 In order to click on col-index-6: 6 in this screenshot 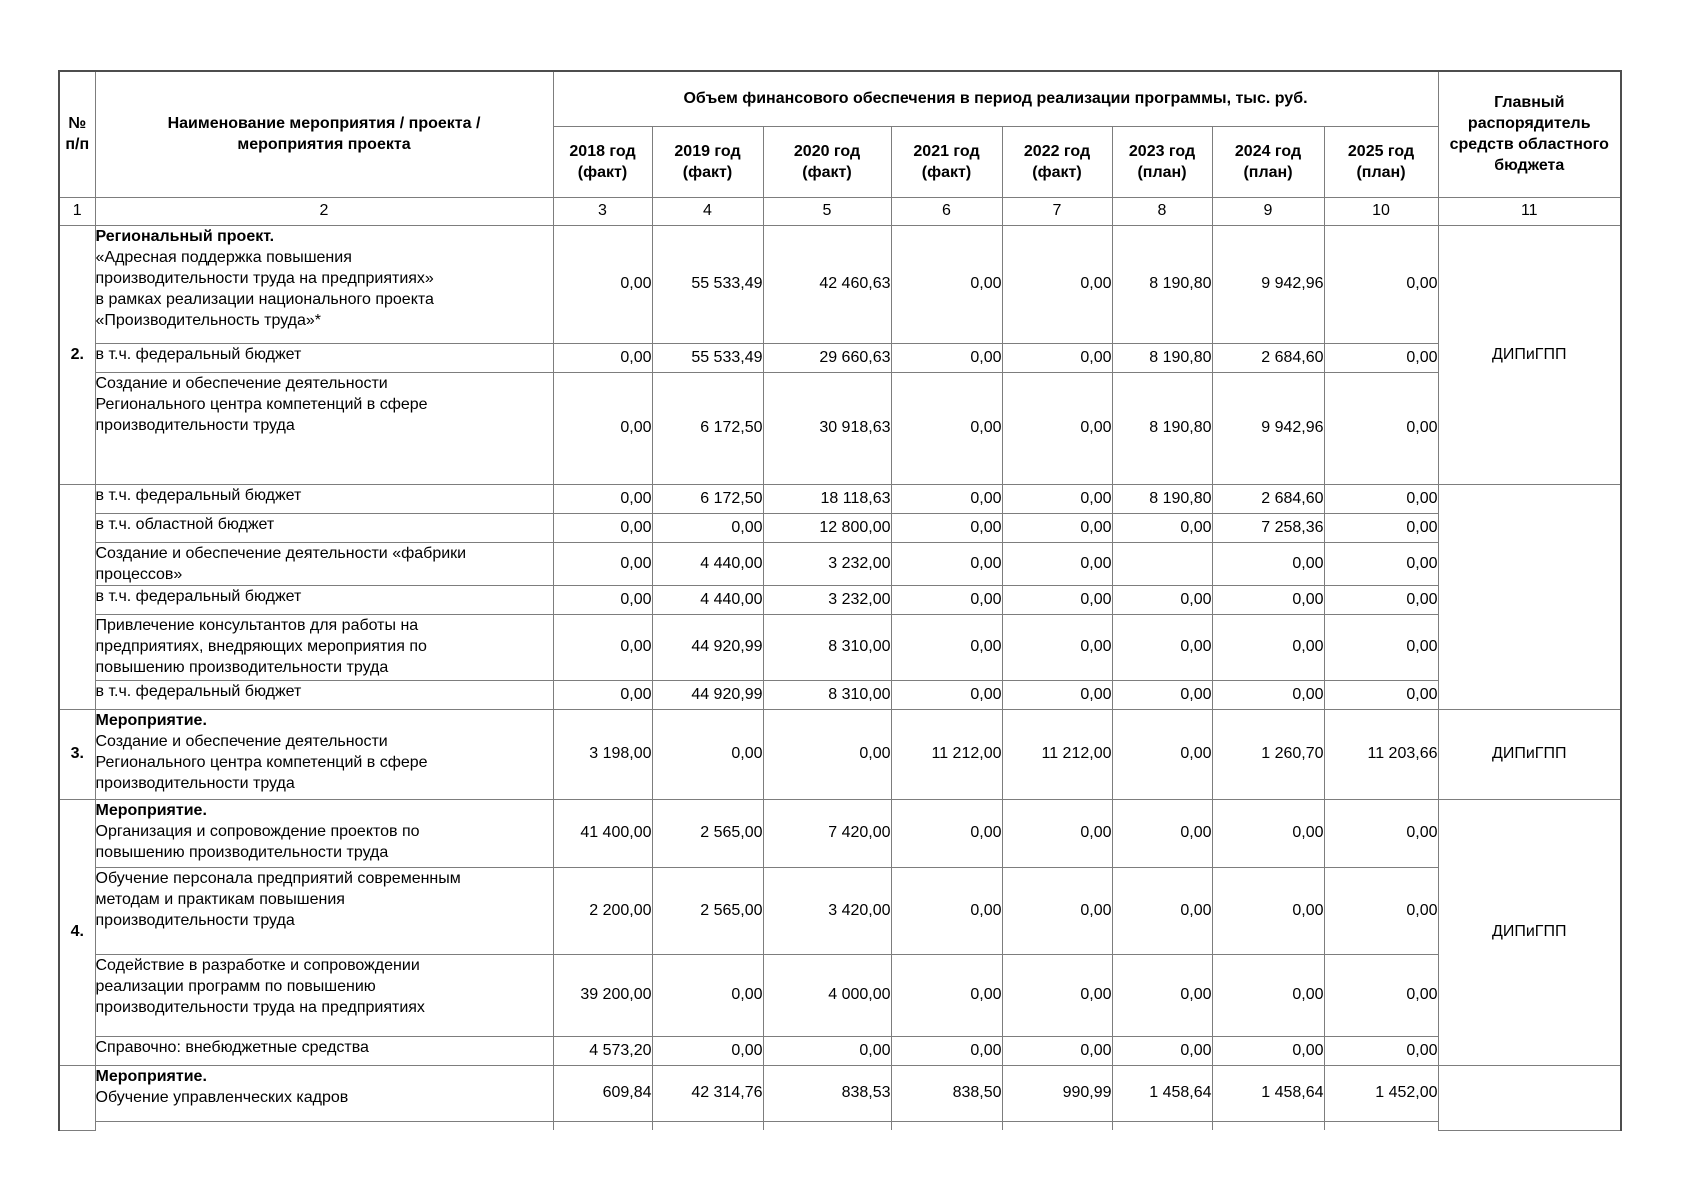, I will do `click(946, 211)`.